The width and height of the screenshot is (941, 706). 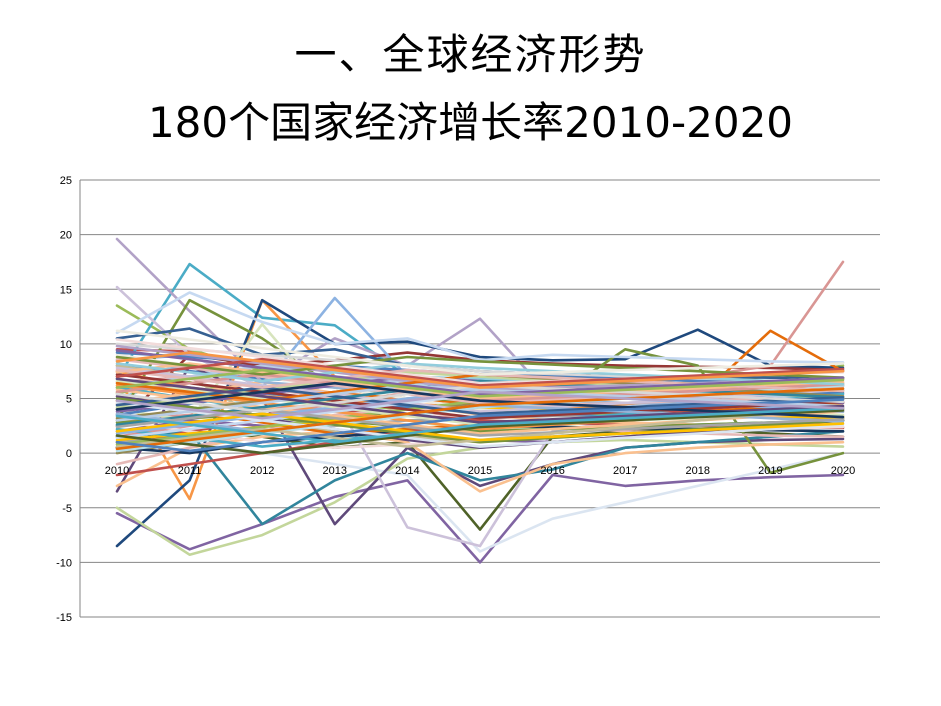 I want to click on y-tick-label: 25, so click(x=66, y=181).